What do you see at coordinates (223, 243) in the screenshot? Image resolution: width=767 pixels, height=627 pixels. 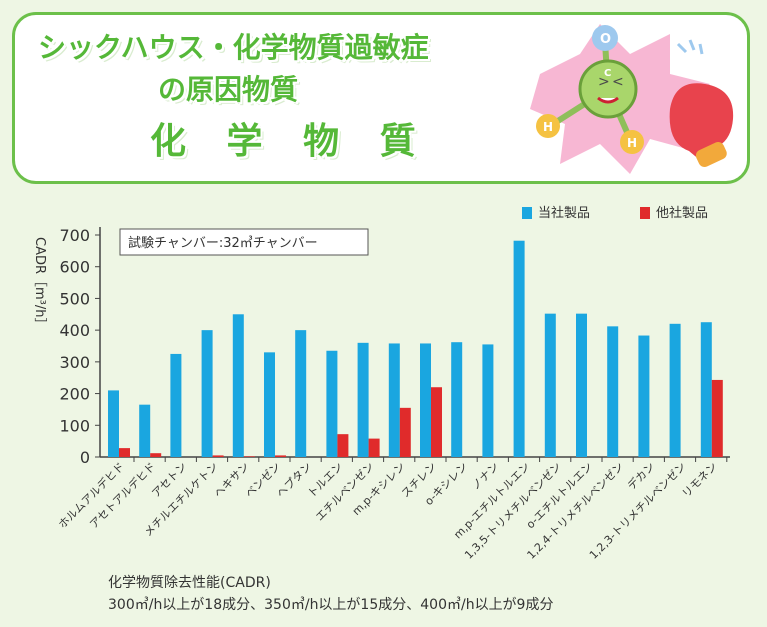 I see `chamber-annotation: 試験チャンバー:32㎥チャンバー` at bounding box center [223, 243].